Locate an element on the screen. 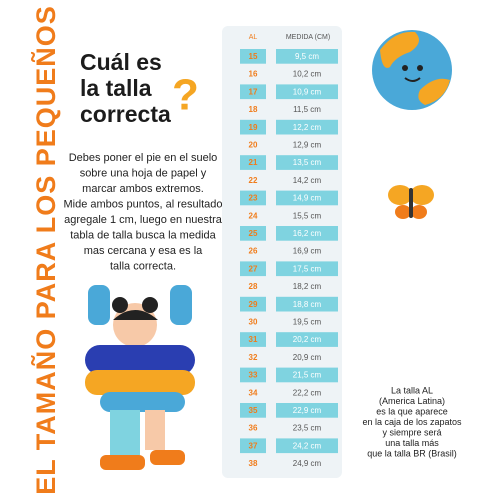  size-al: 19 is located at coordinates (253, 127).